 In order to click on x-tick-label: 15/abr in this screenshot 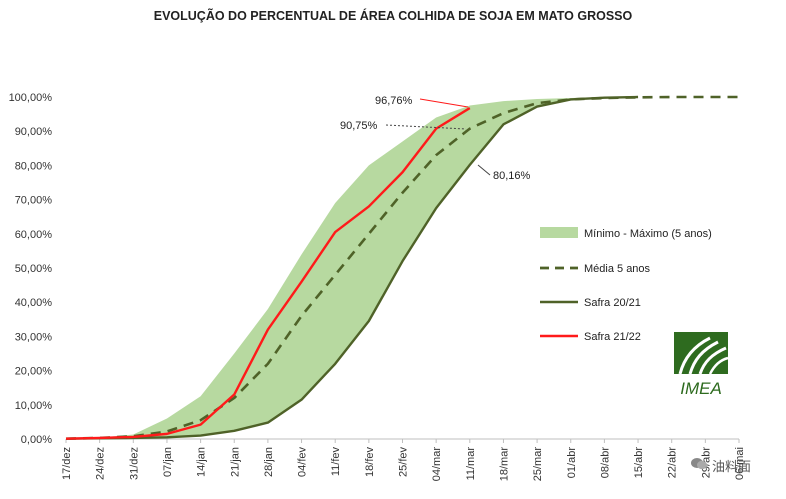, I will do `click(639, 463)`.